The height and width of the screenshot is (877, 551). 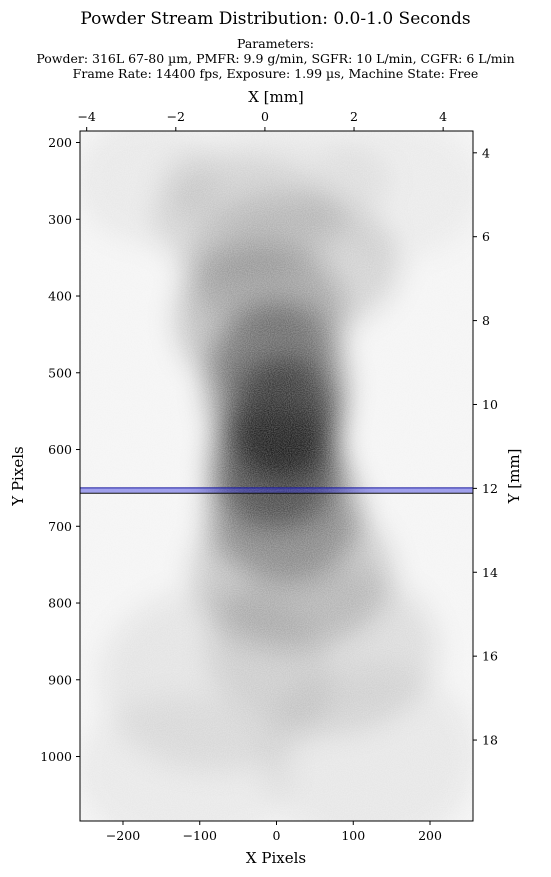 What do you see at coordinates (176, 116) in the screenshot?
I see `x-mm-tick-label: −2` at bounding box center [176, 116].